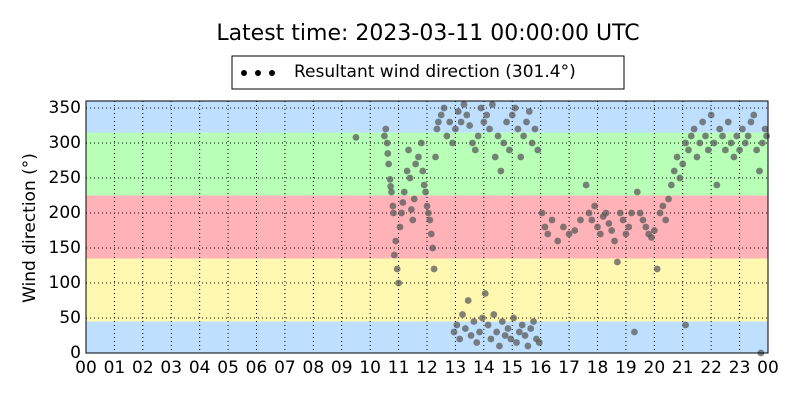 The height and width of the screenshot is (400, 800). What do you see at coordinates (541, 368) in the screenshot?
I see `x-tick-label: 16` at bounding box center [541, 368].